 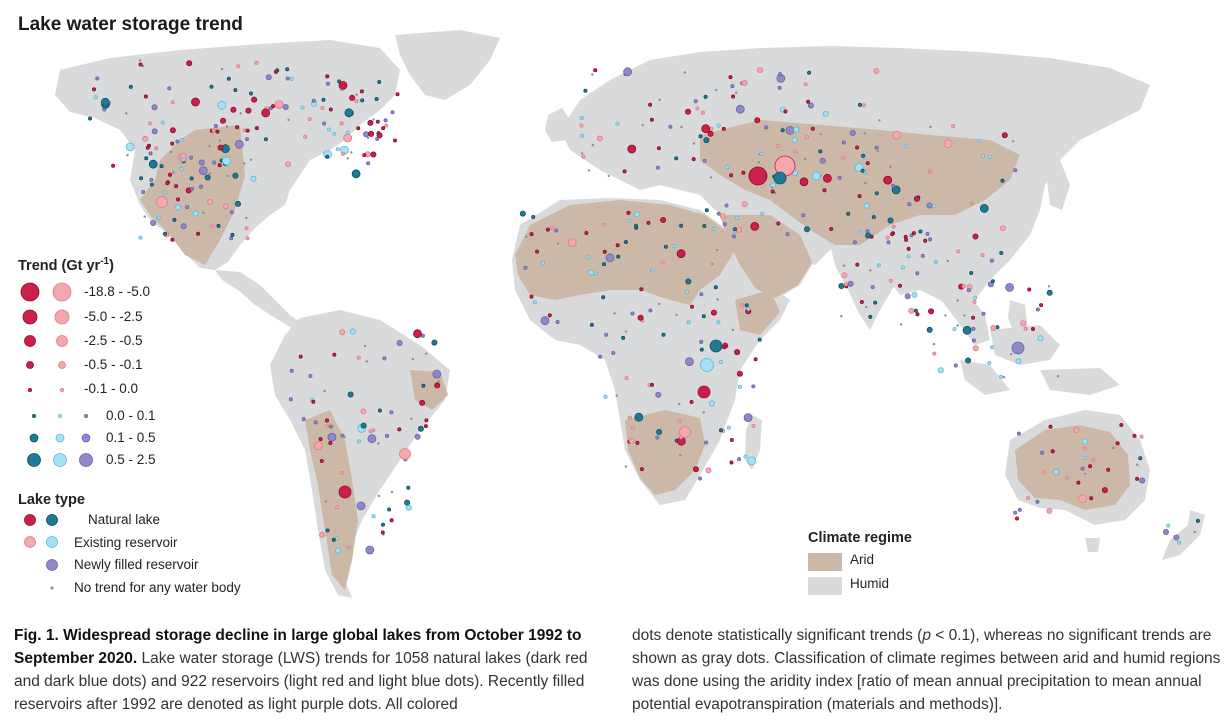 What do you see at coordinates (162, 202) in the screenshot?
I see `lake-dot-us` at bounding box center [162, 202].